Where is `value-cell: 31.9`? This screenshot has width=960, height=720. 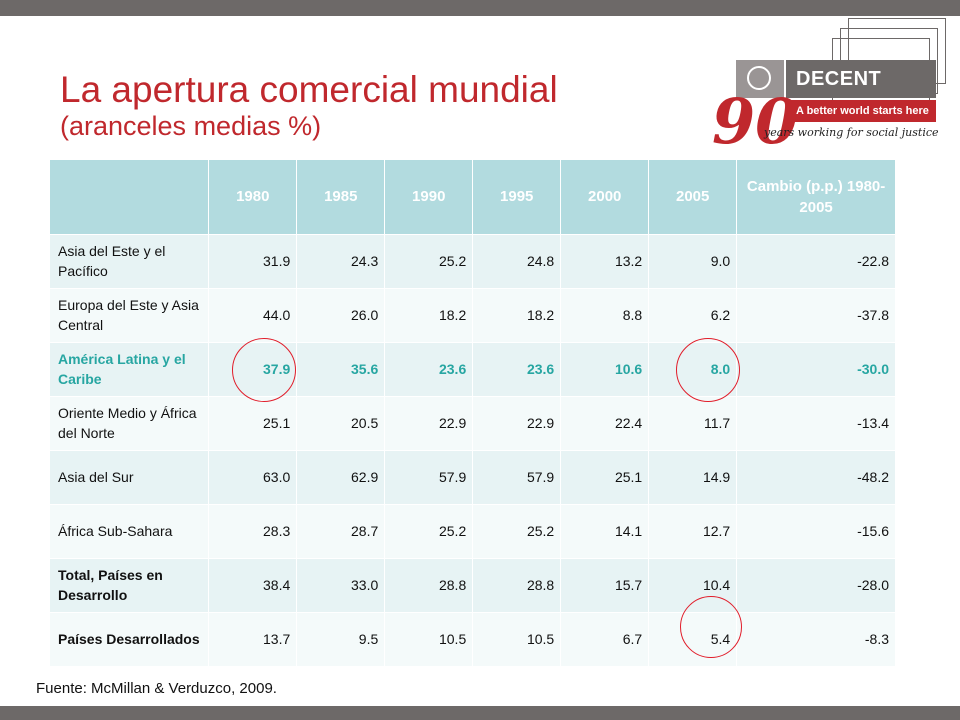
value-cell: 31.9 is located at coordinates (253, 261).